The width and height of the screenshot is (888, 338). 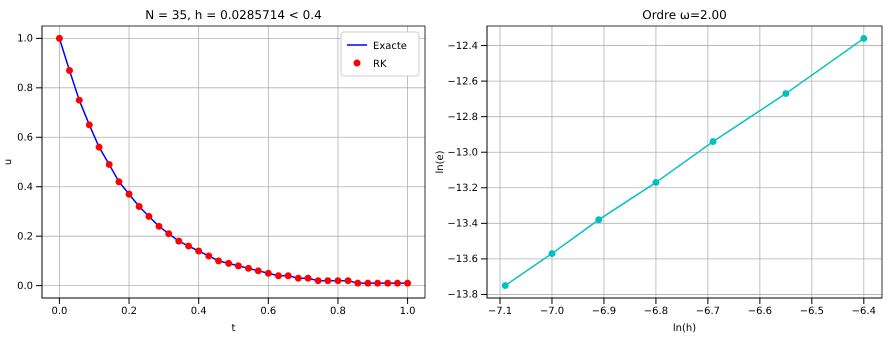 What do you see at coordinates (198, 312) in the screenshot?
I see `x-tick-label: 0.4` at bounding box center [198, 312].